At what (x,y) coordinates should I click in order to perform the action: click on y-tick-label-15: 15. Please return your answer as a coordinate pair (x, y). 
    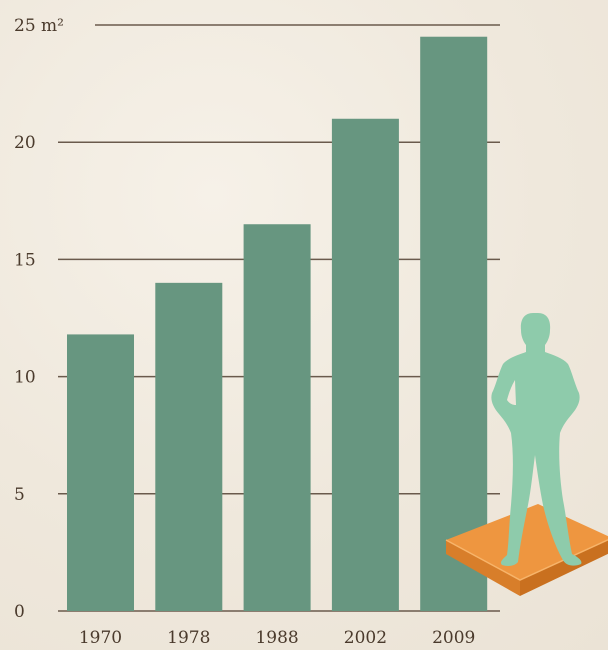
    Looking at the image, I should click on (25, 260).